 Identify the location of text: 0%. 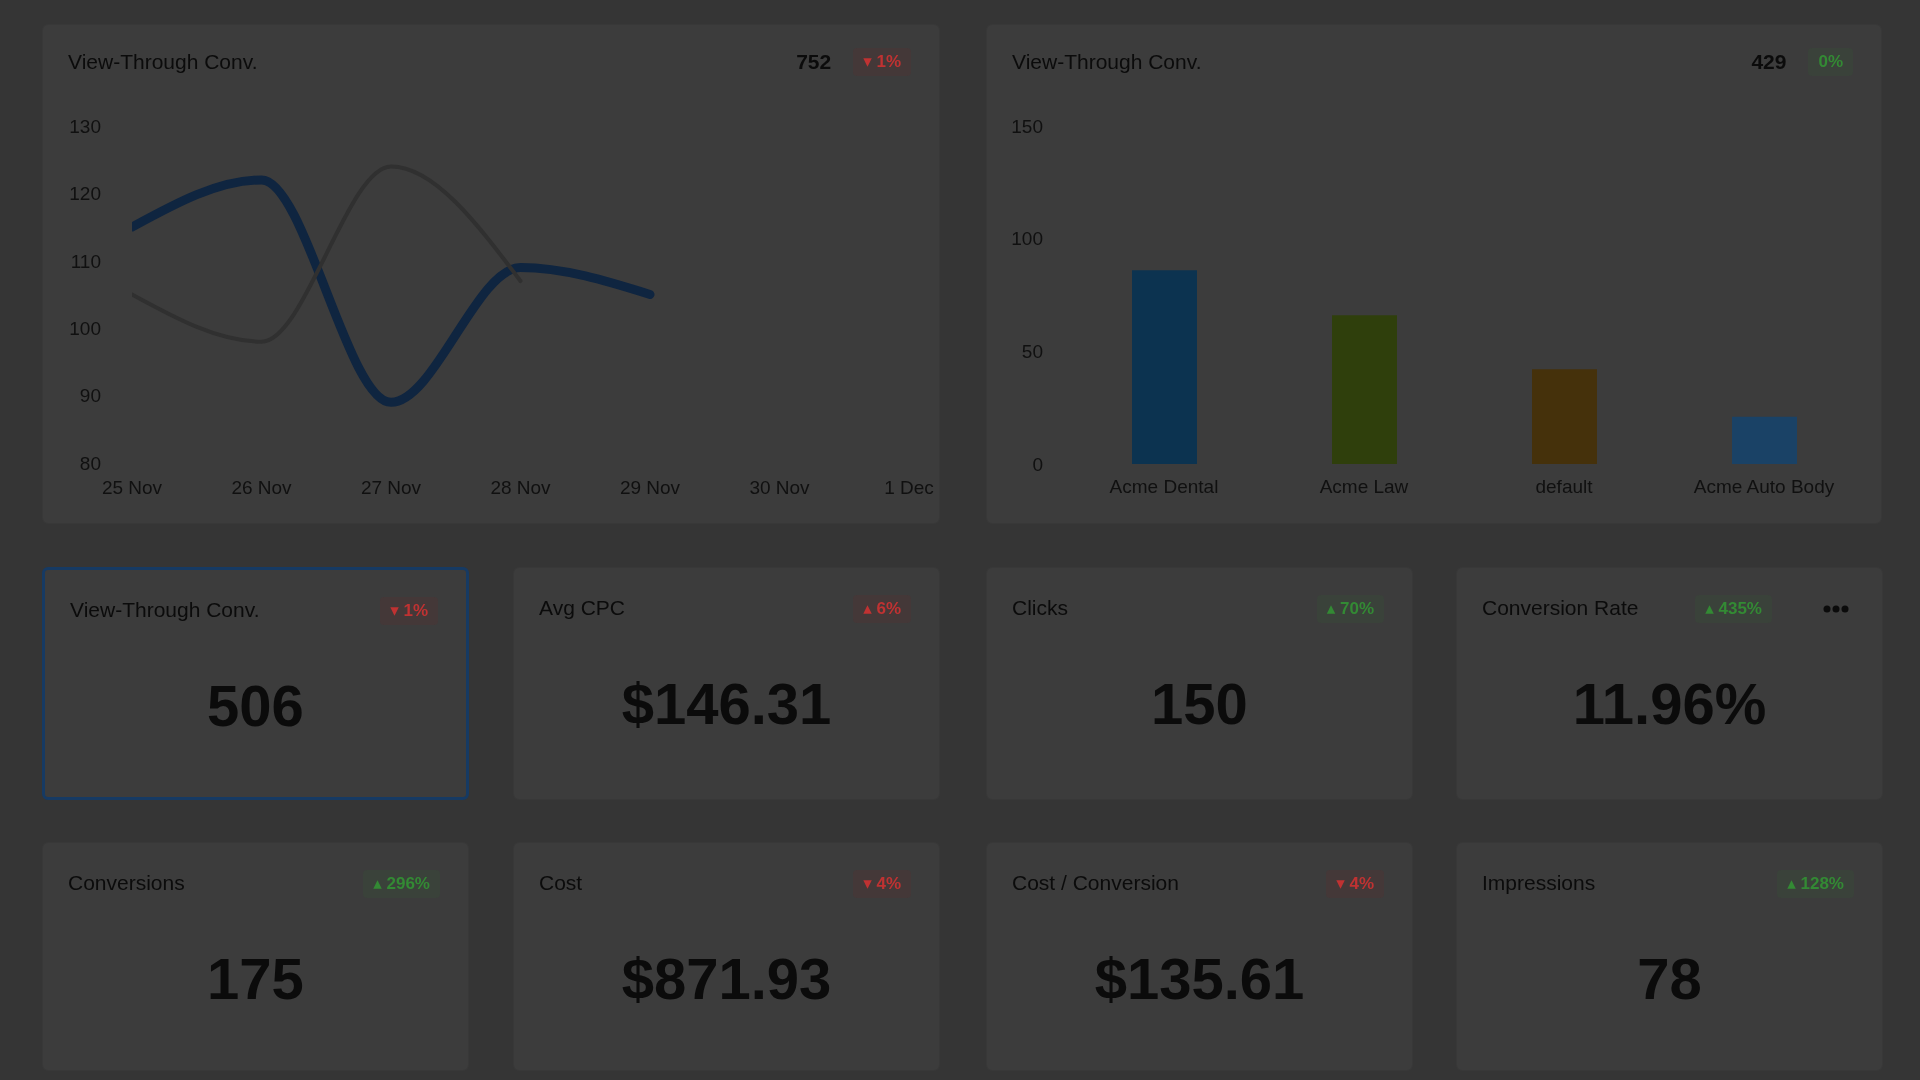
(1830, 62).